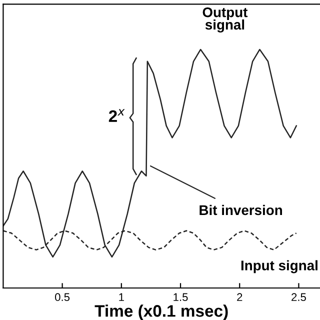 The image size is (320, 320). I want to click on x-tick-label: 0.5, so click(62, 297).